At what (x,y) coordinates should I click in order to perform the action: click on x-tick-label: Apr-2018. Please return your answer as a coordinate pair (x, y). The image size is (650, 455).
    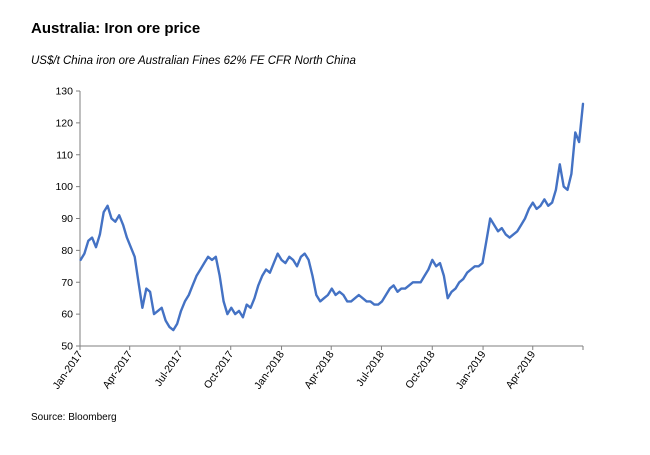
    Looking at the image, I should click on (319, 370).